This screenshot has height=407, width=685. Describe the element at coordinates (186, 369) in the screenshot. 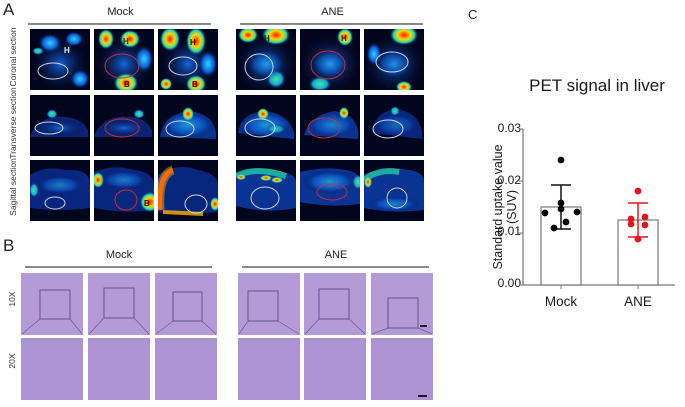

I see `he-image-mock-3-20x` at that location.